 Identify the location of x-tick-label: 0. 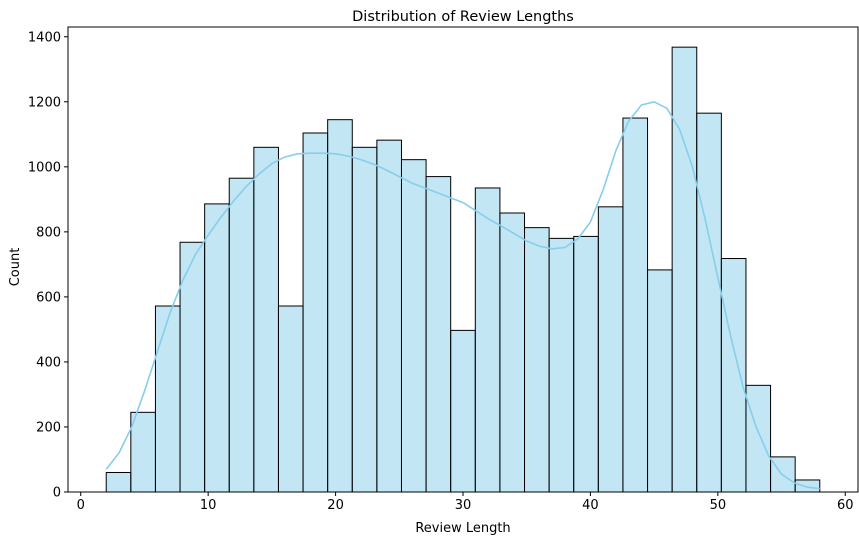
(81, 505).